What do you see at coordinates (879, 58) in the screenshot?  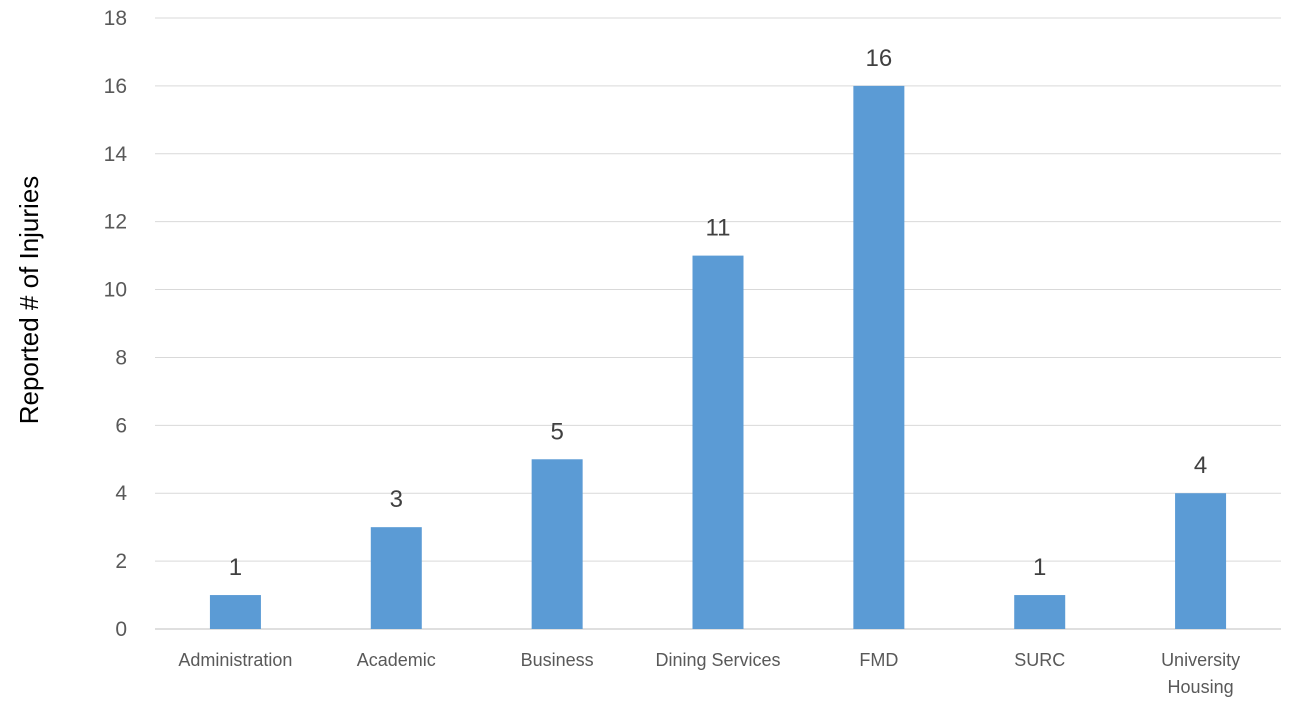 I see `data-label: 16` at bounding box center [879, 58].